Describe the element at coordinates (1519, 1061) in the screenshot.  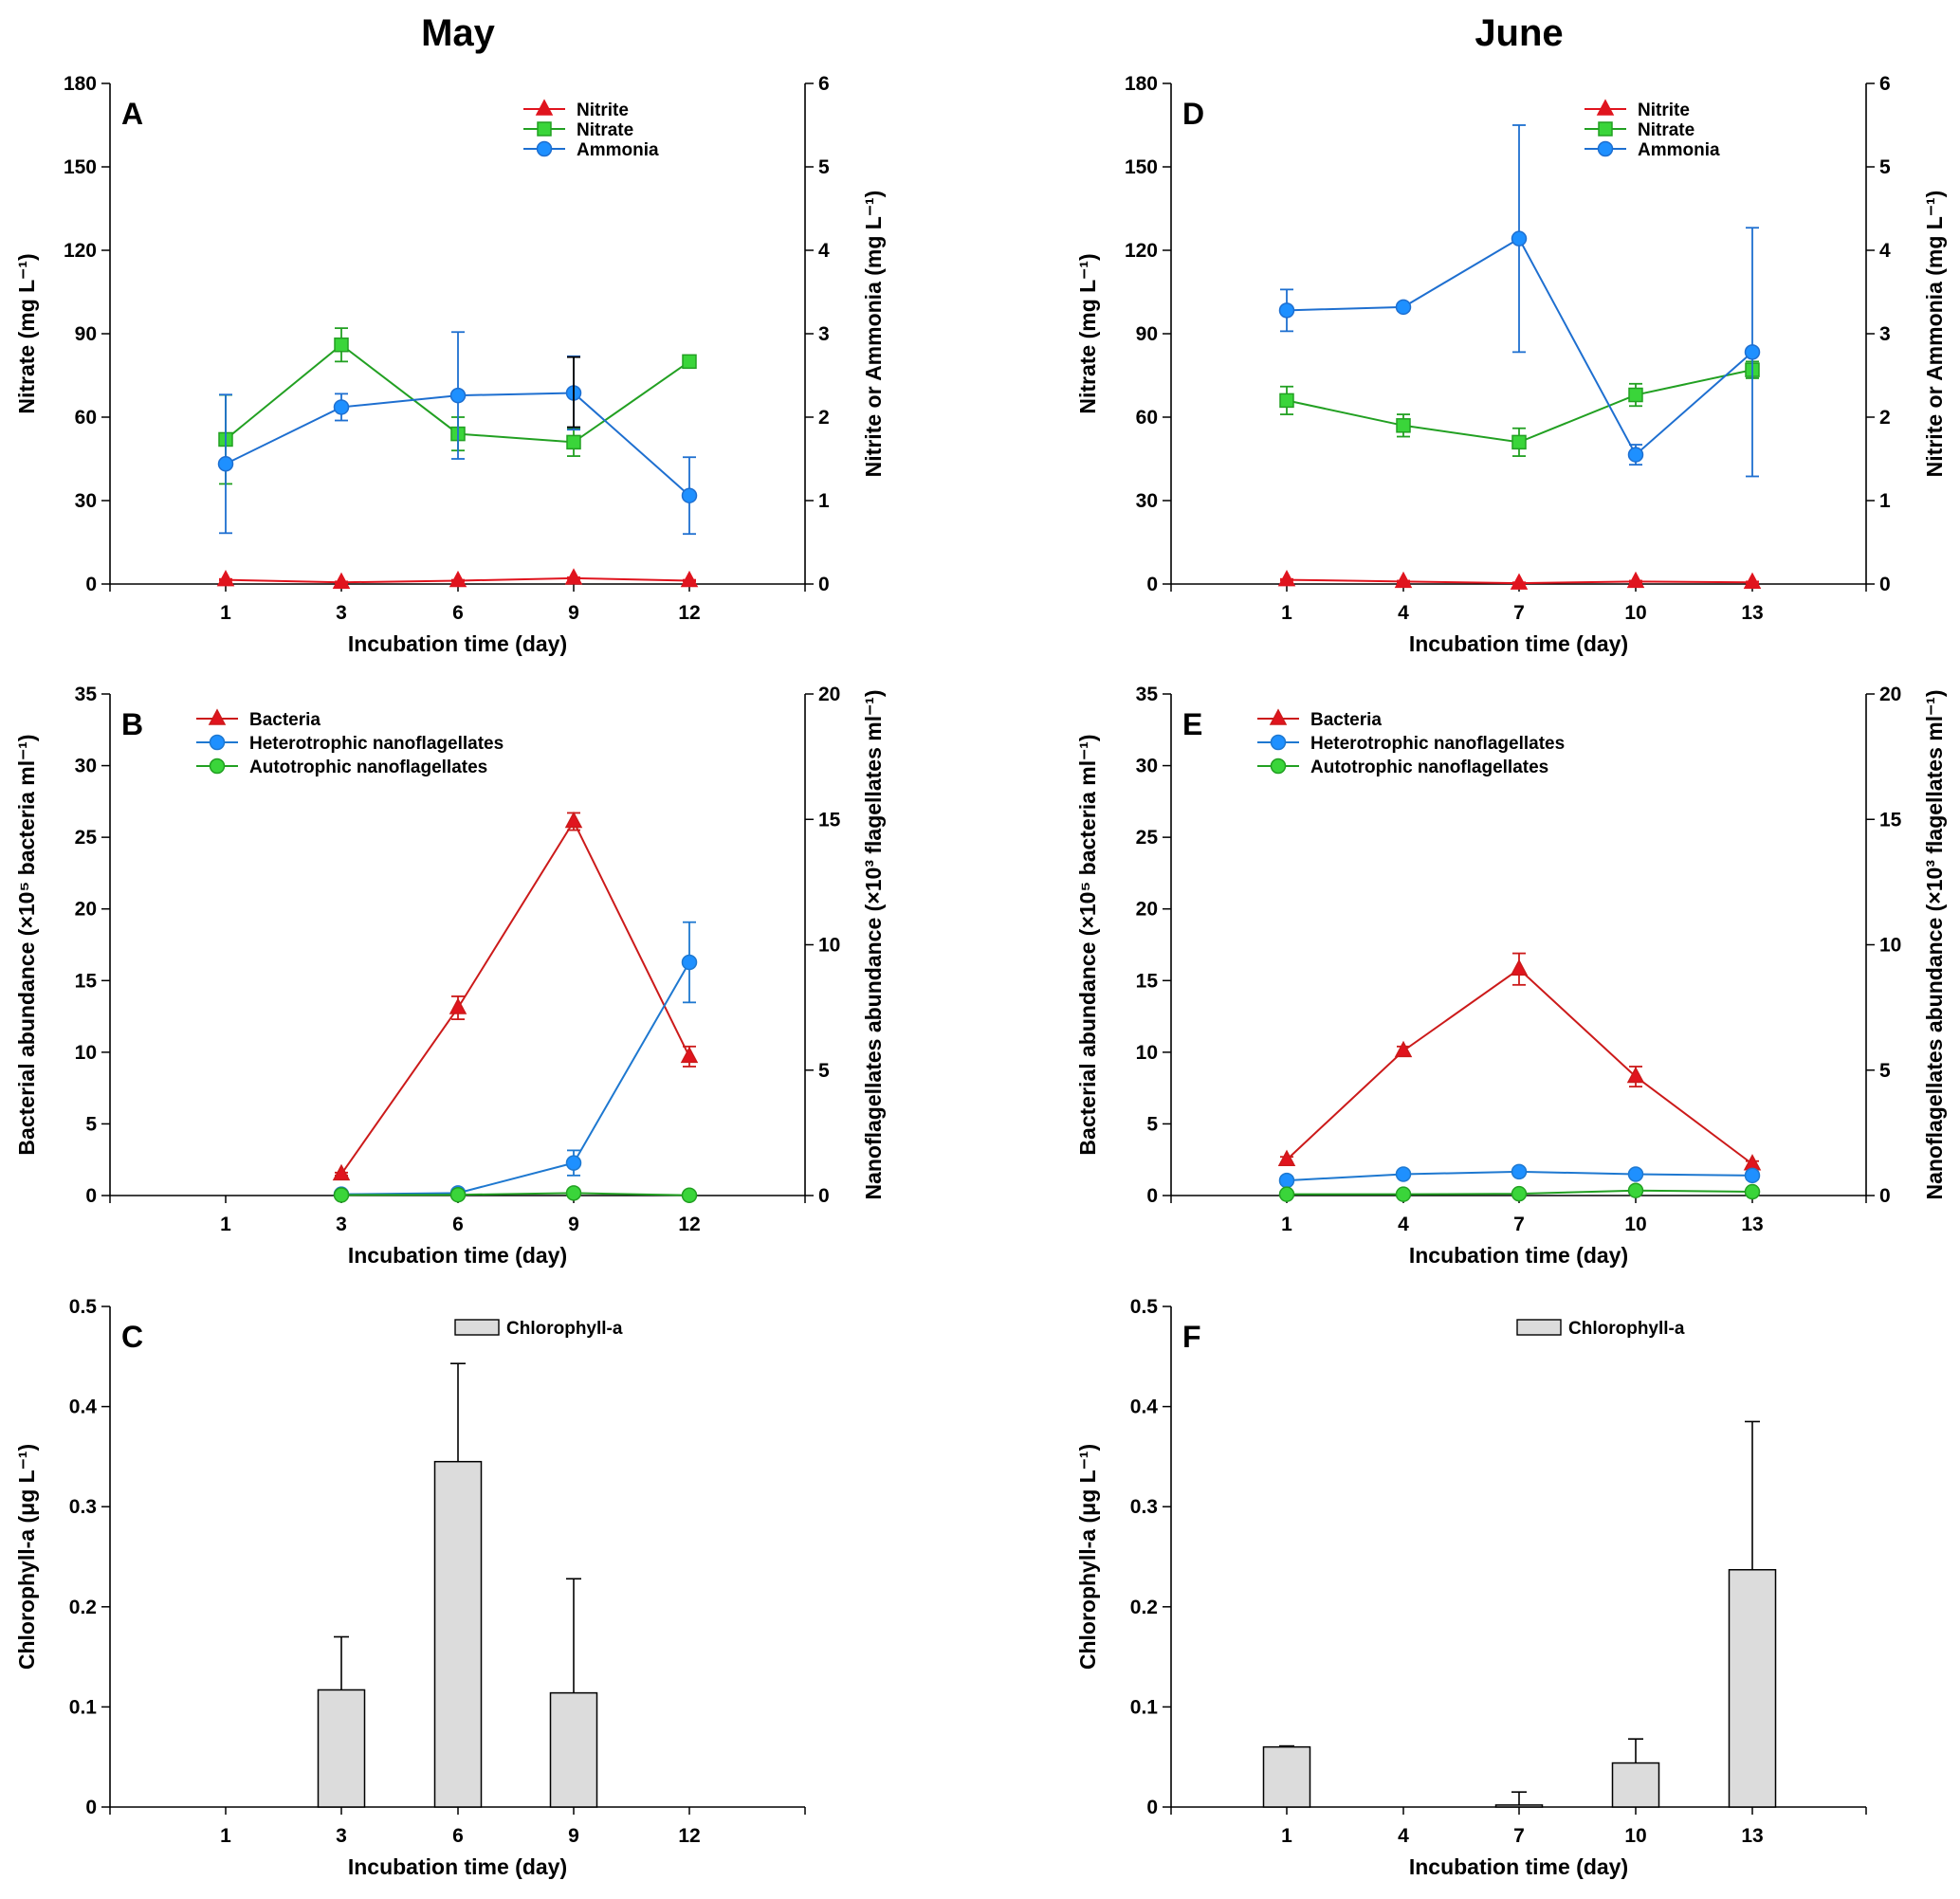
I see `series-bacteria` at that location.